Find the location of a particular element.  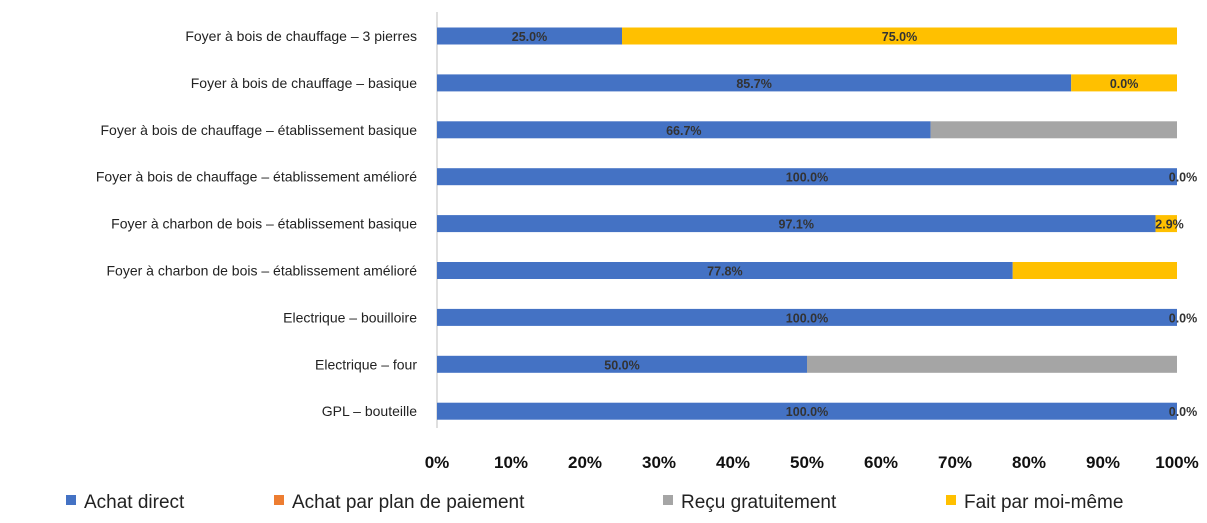

x-tick-label: 50% is located at coordinates (807, 462).